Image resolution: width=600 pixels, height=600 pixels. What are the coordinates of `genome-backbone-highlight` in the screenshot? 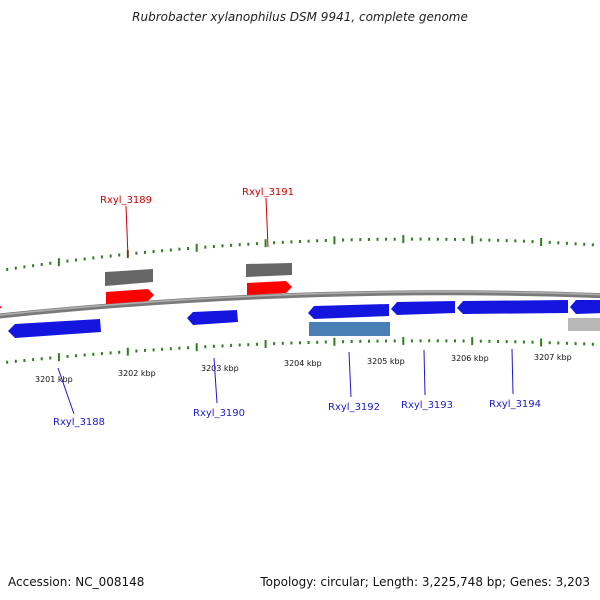 It's located at (300, 303).